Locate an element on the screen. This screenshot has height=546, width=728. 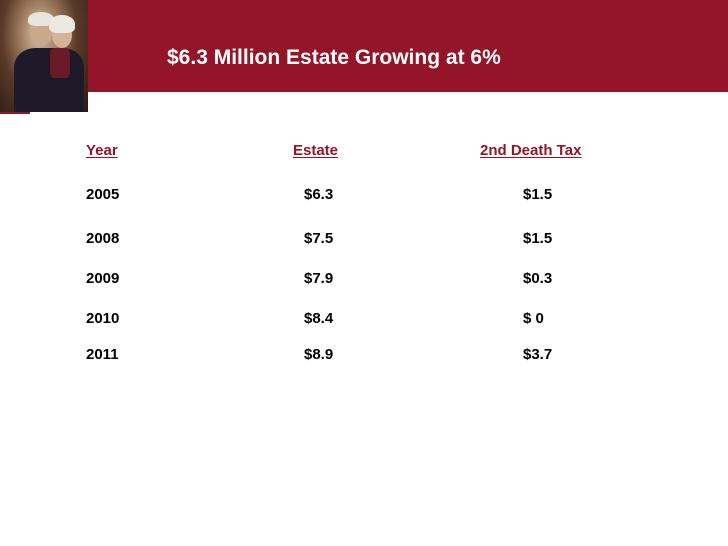
table-cell-year: 2010 is located at coordinates (103, 318).